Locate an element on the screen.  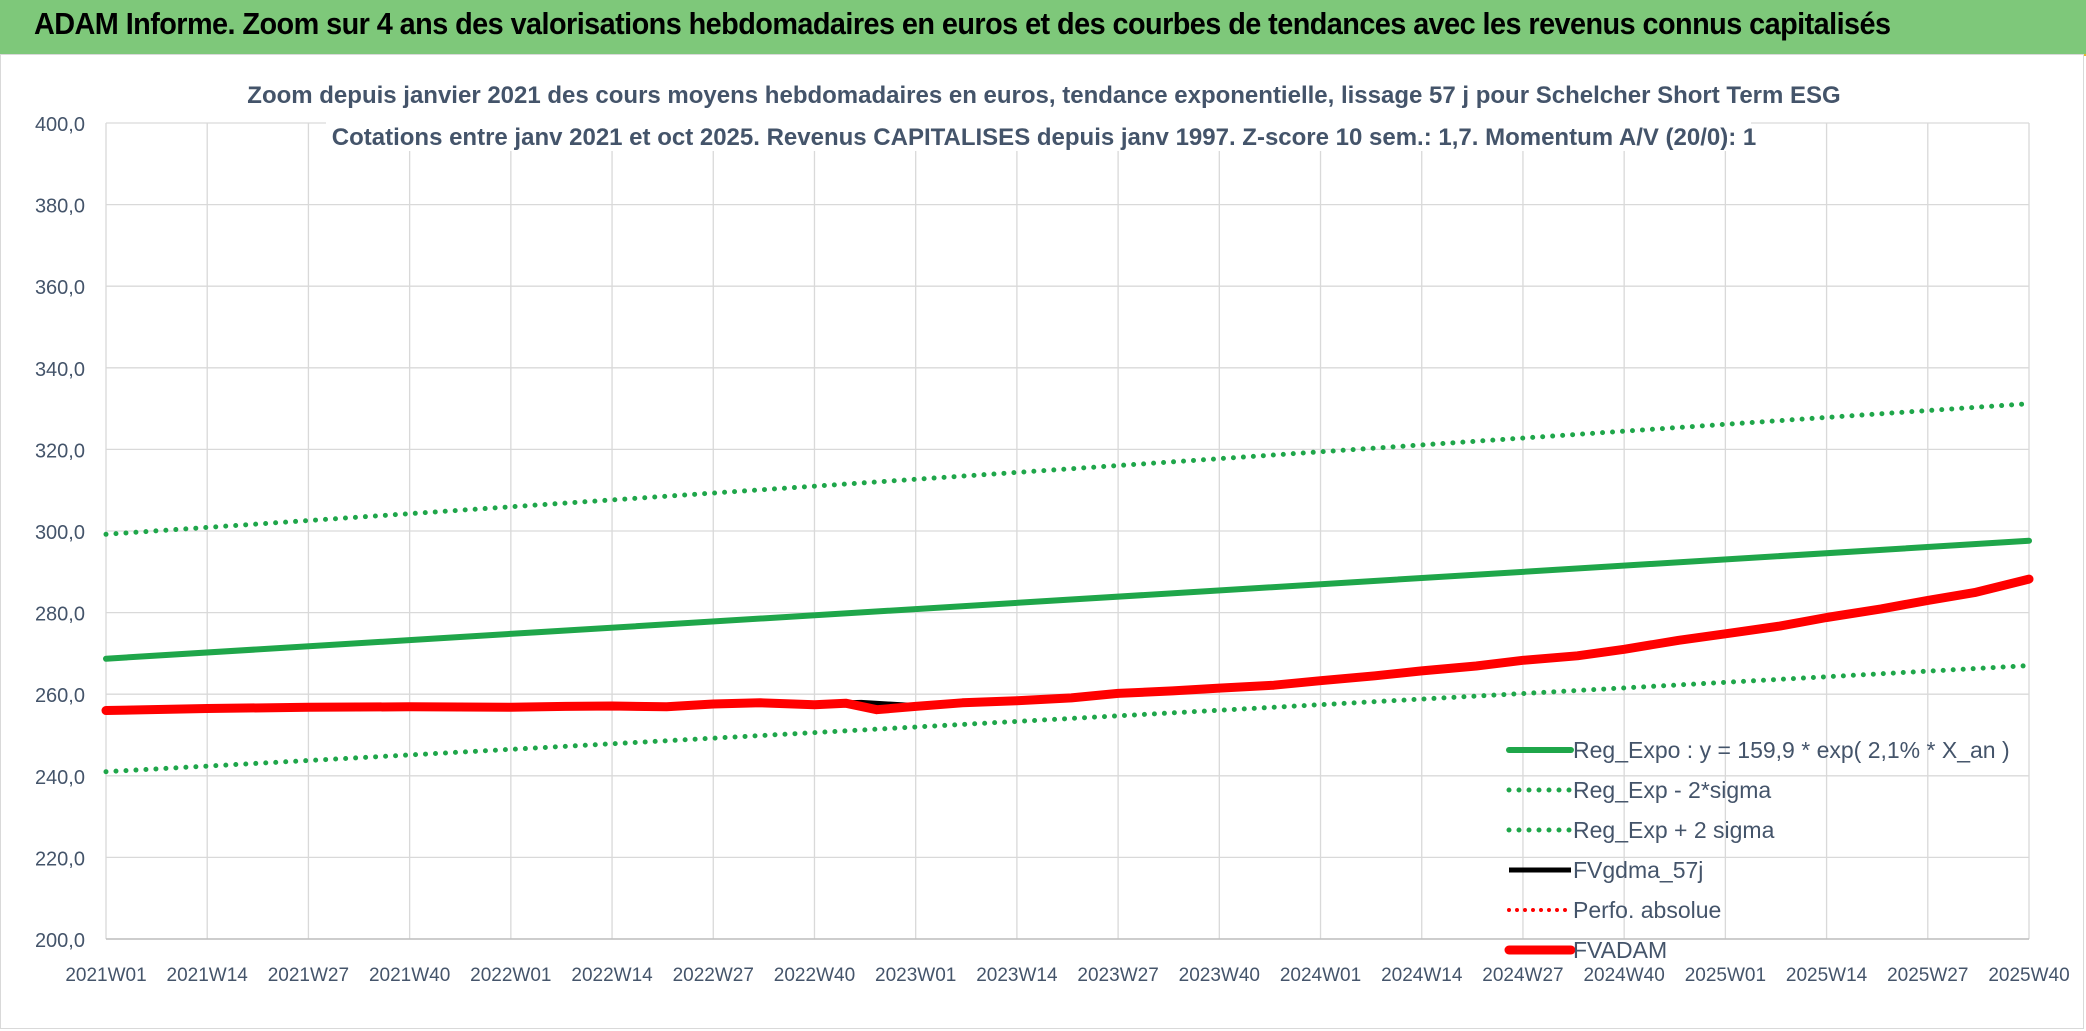
x-tick-label: 2023W27 is located at coordinates (1117, 975).